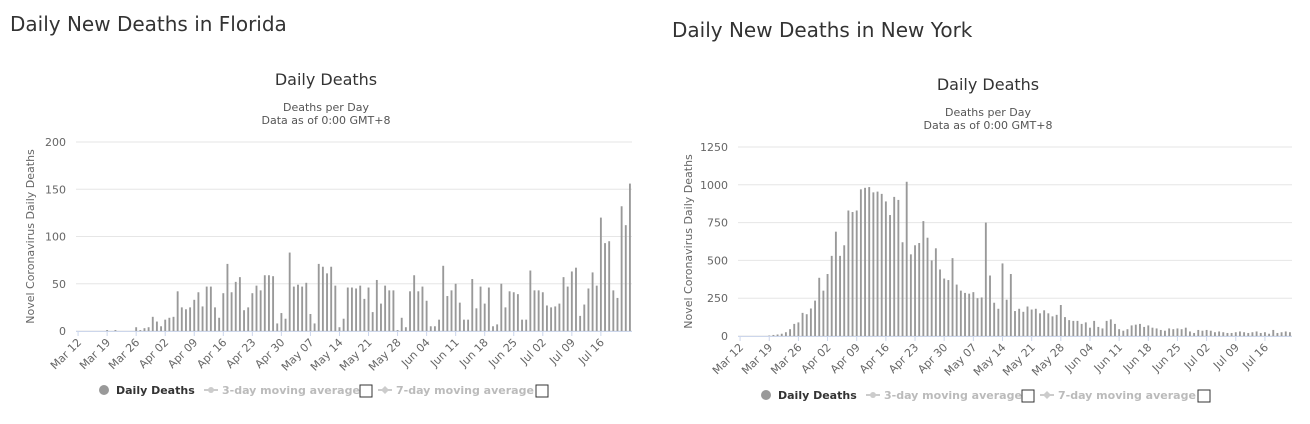 The image size is (1310, 424). Describe the element at coordinates (155, 390) in the screenshot. I see `legend-daily-deaths: Daily Deaths` at that location.